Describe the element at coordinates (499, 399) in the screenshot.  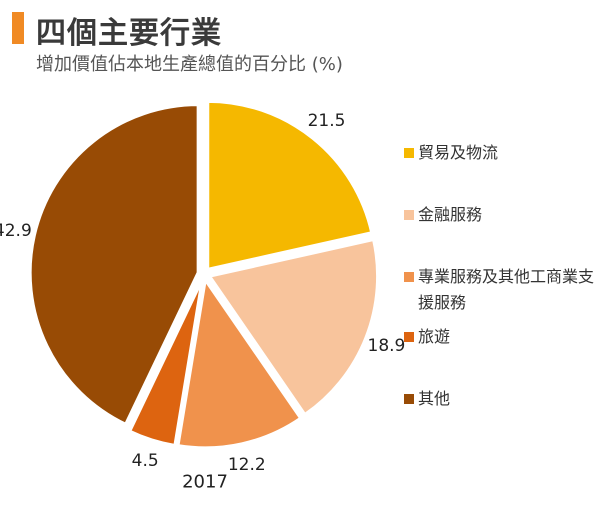
I see `legend-item-others: 其他` at that location.